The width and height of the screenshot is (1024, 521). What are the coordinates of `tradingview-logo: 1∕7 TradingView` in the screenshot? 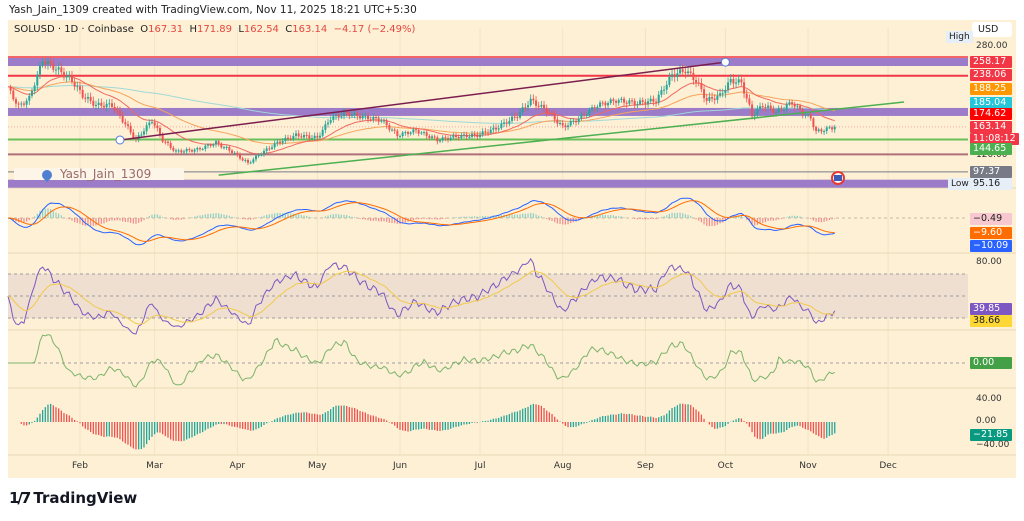 It's located at (73, 498).